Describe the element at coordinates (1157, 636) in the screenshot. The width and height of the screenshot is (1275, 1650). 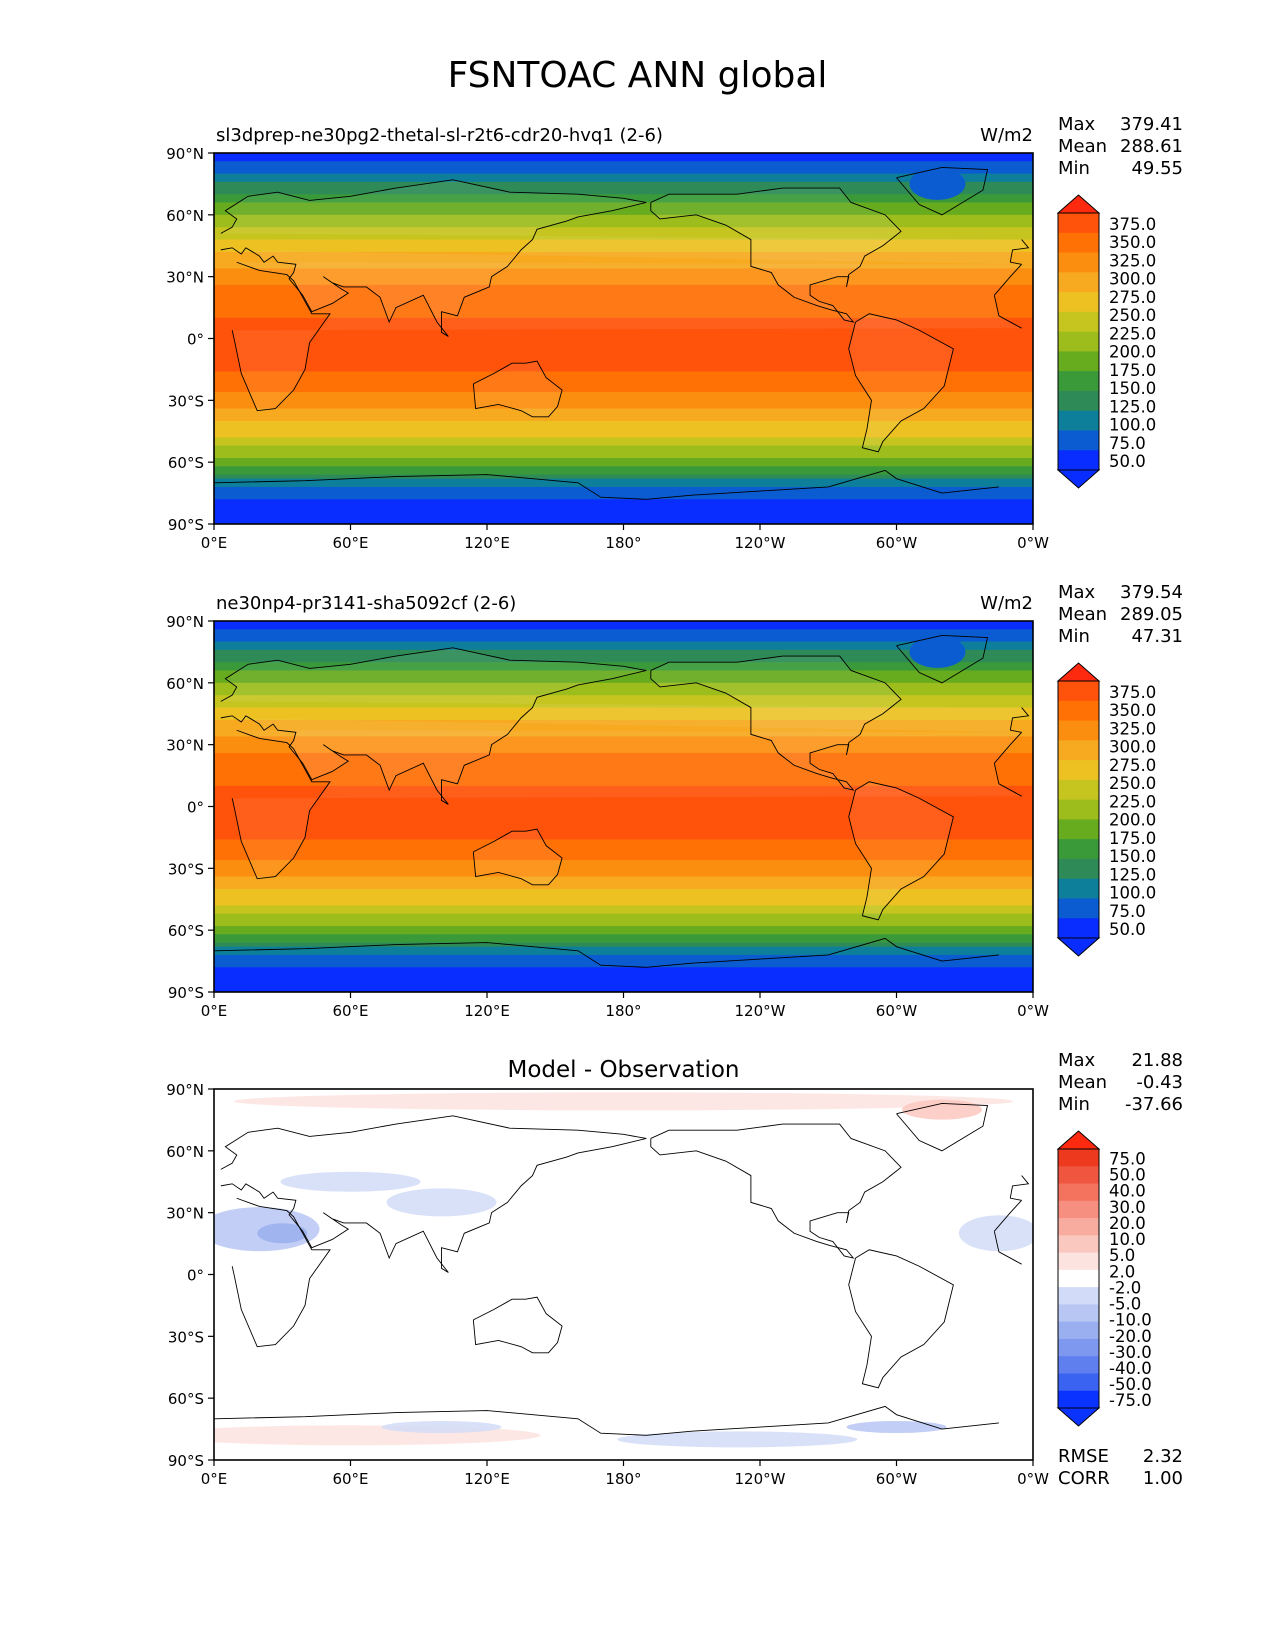
I see `stat-value: 47.31` at that location.